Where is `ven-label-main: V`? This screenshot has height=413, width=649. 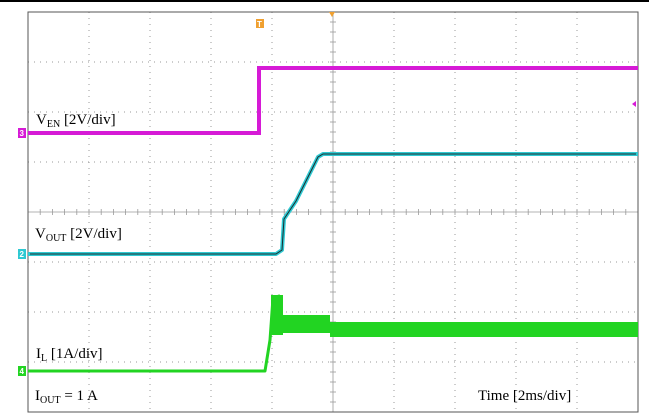 ven-label-main: V is located at coordinates (41, 120).